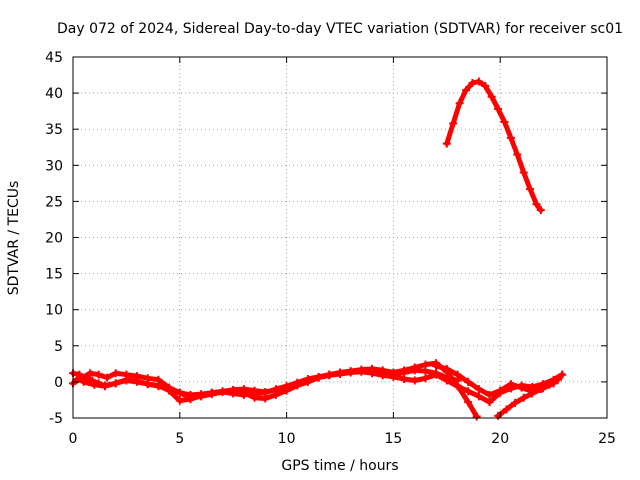 This screenshot has width=640, height=480. Describe the element at coordinates (73, 439) in the screenshot. I see `x-tick-label: 0` at that location.